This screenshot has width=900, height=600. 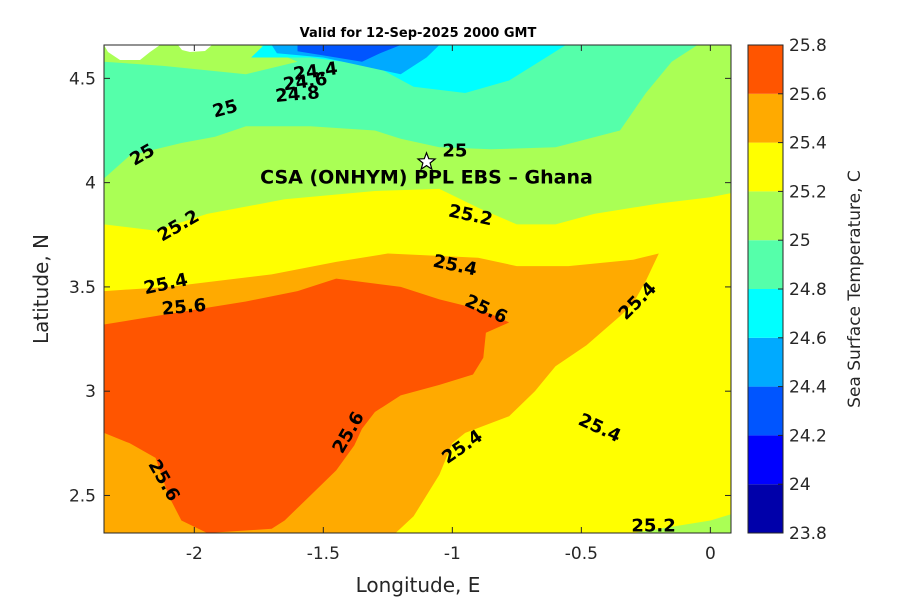 I want to click on colorbar-tick-label: 25.8, so click(x=808, y=46).